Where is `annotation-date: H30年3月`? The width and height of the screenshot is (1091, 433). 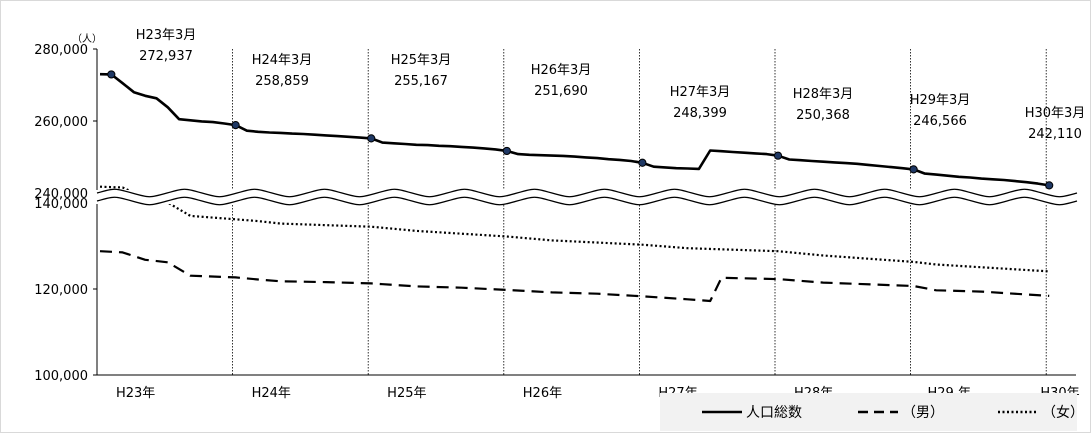 annotation-date: H30年3月 is located at coordinates (1055, 113).